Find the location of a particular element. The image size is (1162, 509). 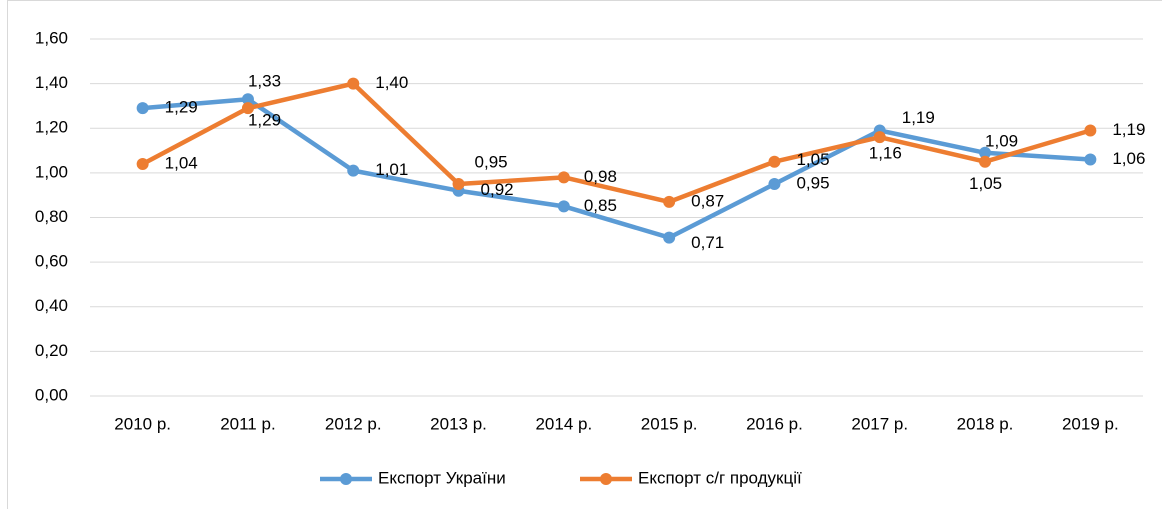

legend-label: Експорт с/г продукції is located at coordinates (720, 477).